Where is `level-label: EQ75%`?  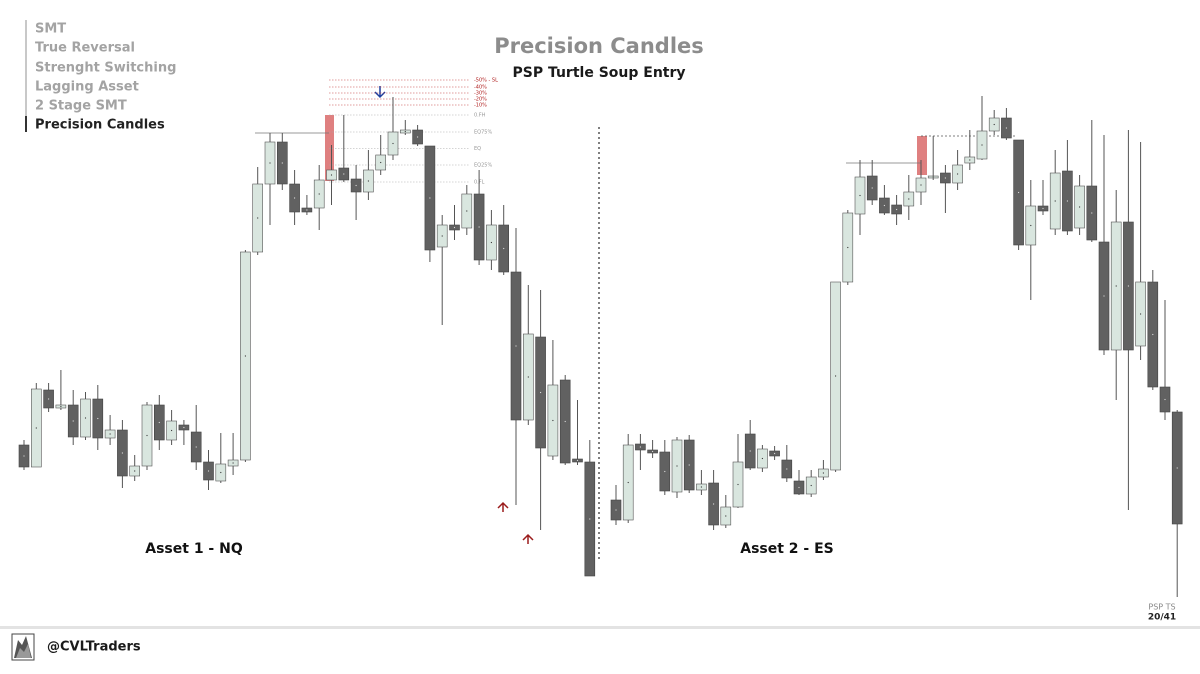 level-label: EQ75% is located at coordinates (483, 133).